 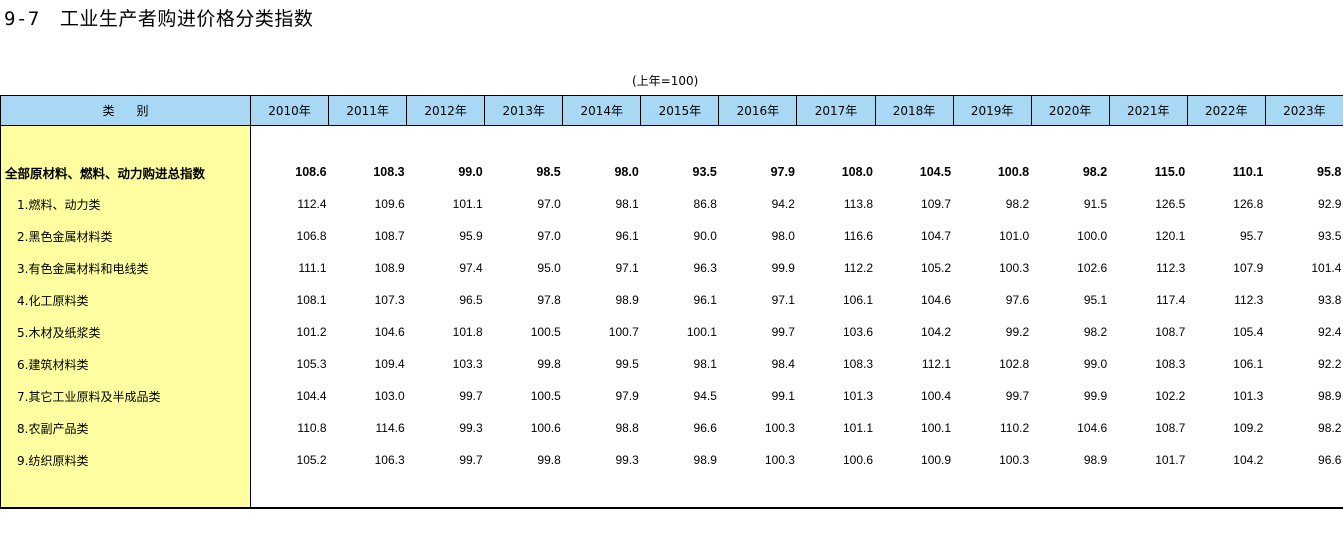 What do you see at coordinates (125, 332) in the screenshot?
I see `category-label: 5.木材及纸浆类` at bounding box center [125, 332].